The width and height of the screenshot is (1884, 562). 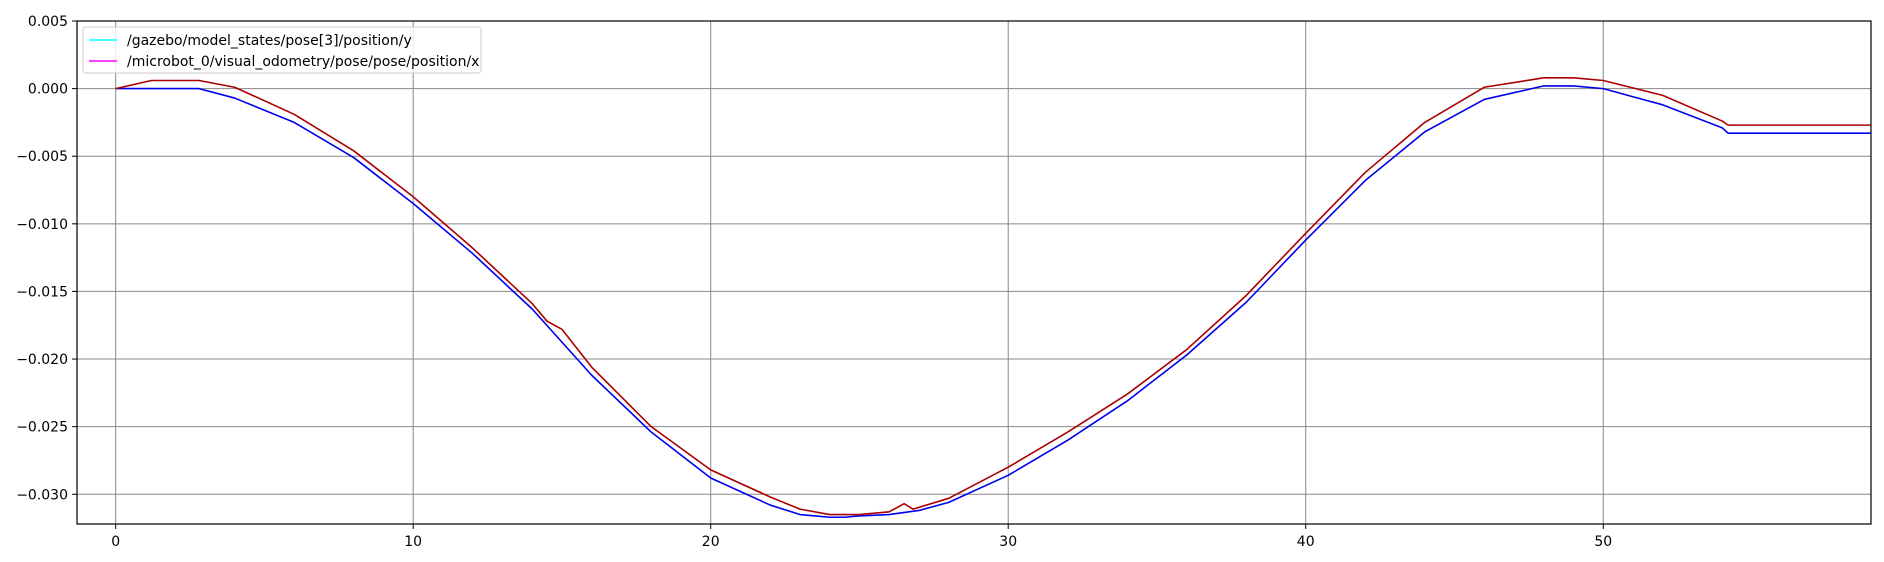 I want to click on y-tick-label: −0.025, so click(x=42, y=428).